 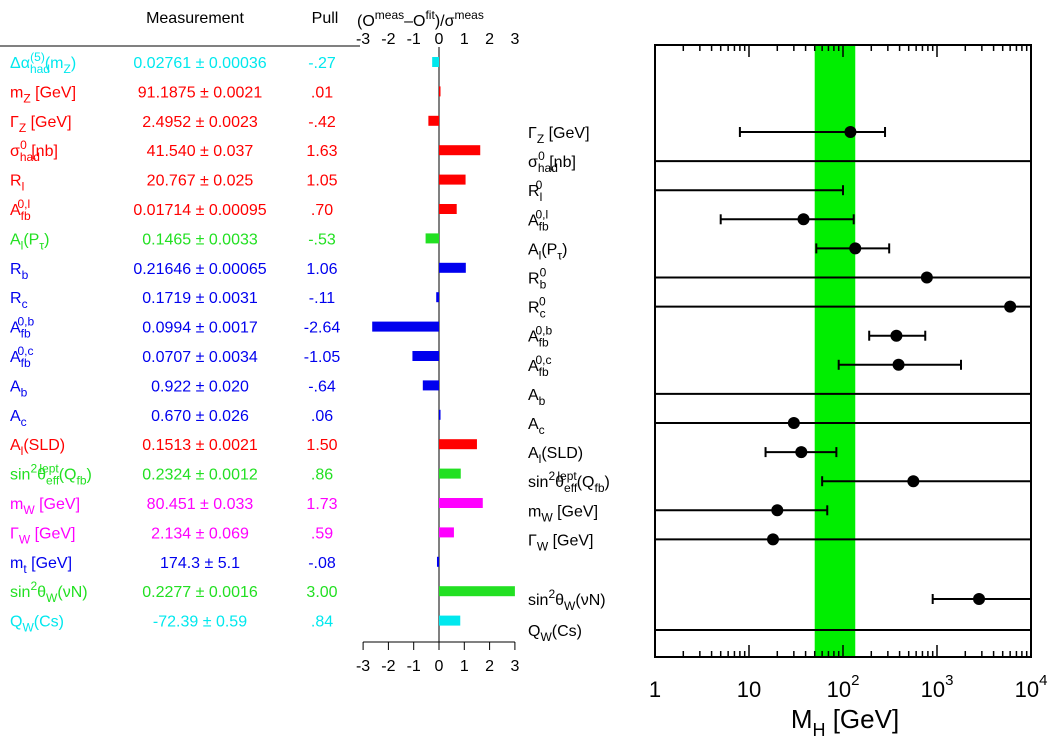 I want to click on measurement-row: QW(Cs) -72.39 ± 0.59 .84, so click(x=235, y=624).